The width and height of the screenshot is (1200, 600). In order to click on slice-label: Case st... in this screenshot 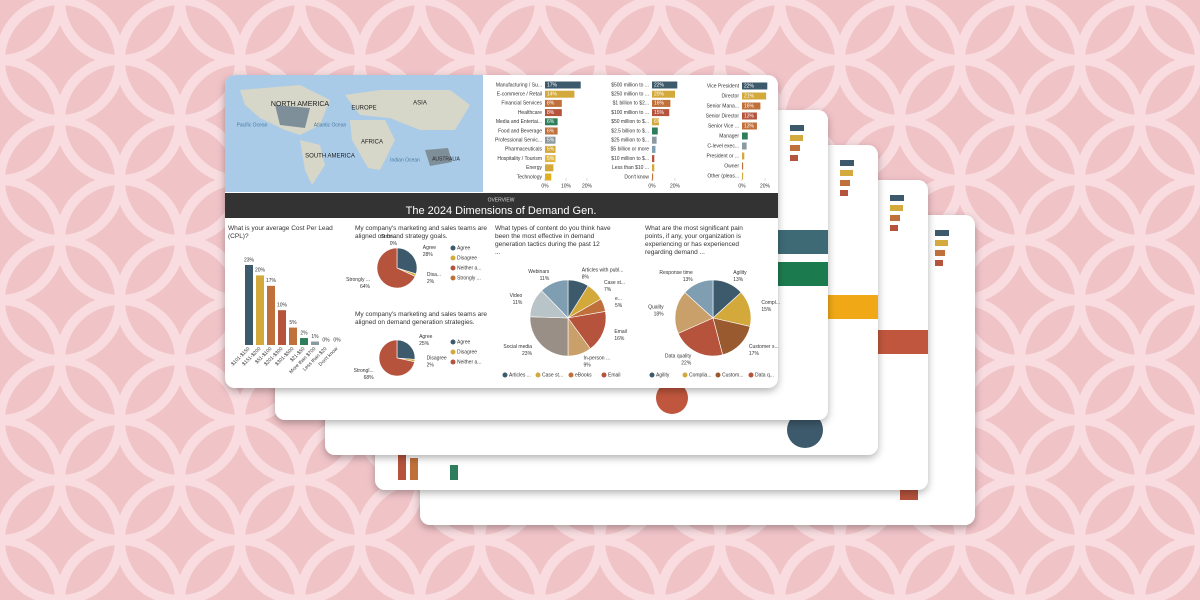, I will do `click(614, 283)`.